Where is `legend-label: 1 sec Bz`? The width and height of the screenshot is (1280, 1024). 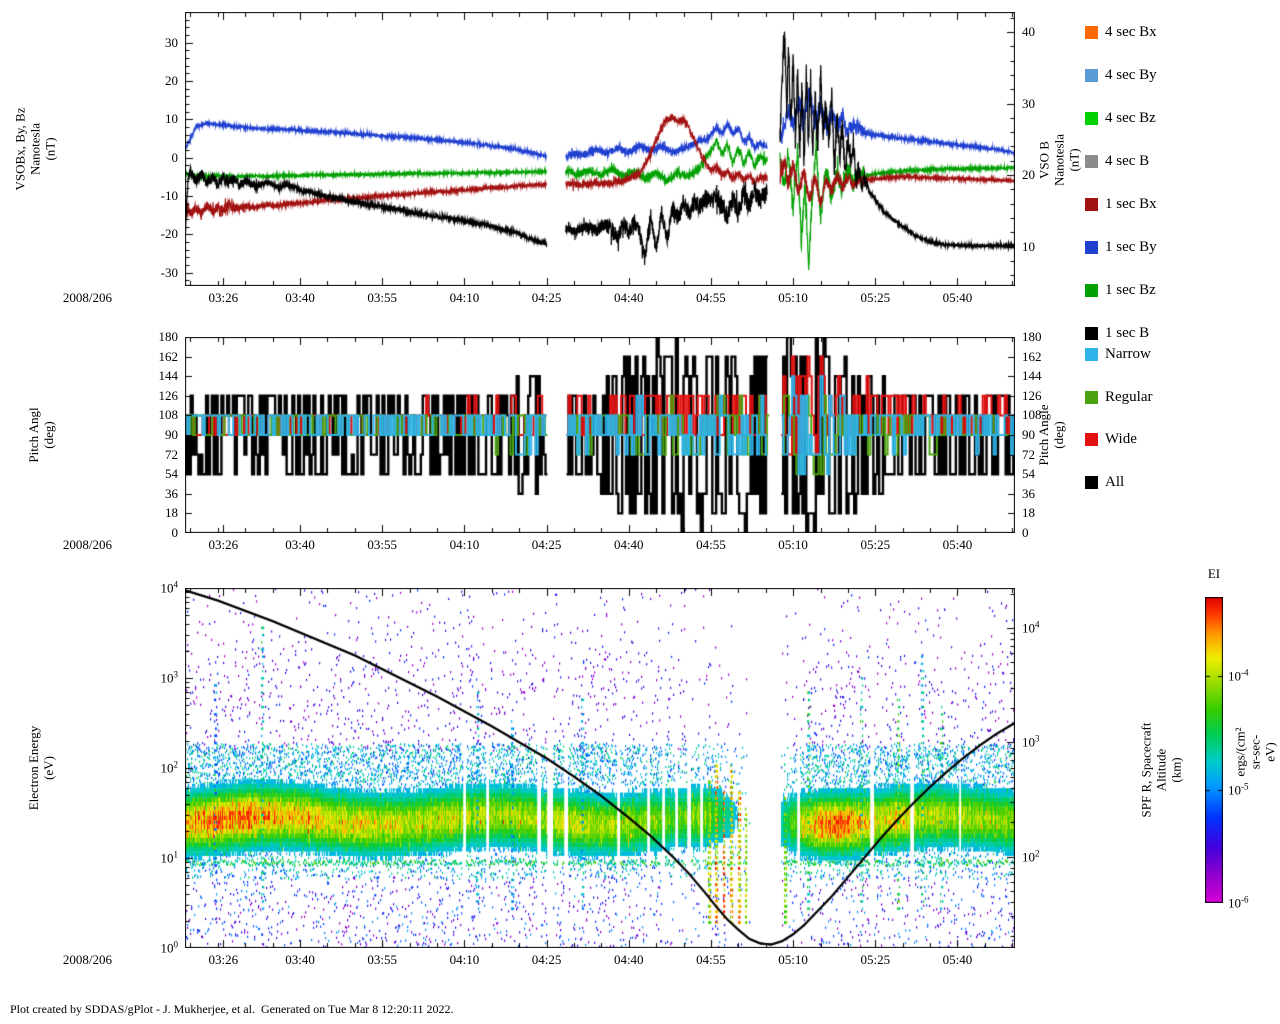 legend-label: 1 sec Bz is located at coordinates (1130, 290).